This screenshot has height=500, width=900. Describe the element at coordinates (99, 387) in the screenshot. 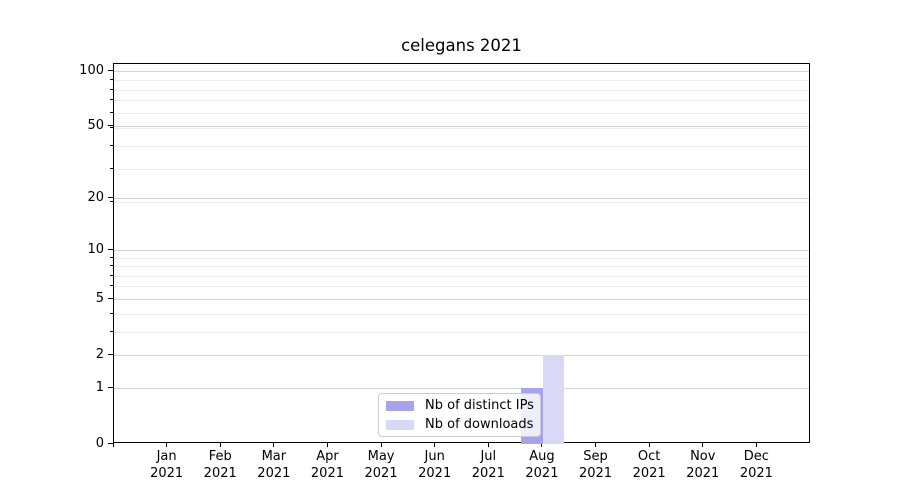

I see `y-tick-label: 1` at that location.